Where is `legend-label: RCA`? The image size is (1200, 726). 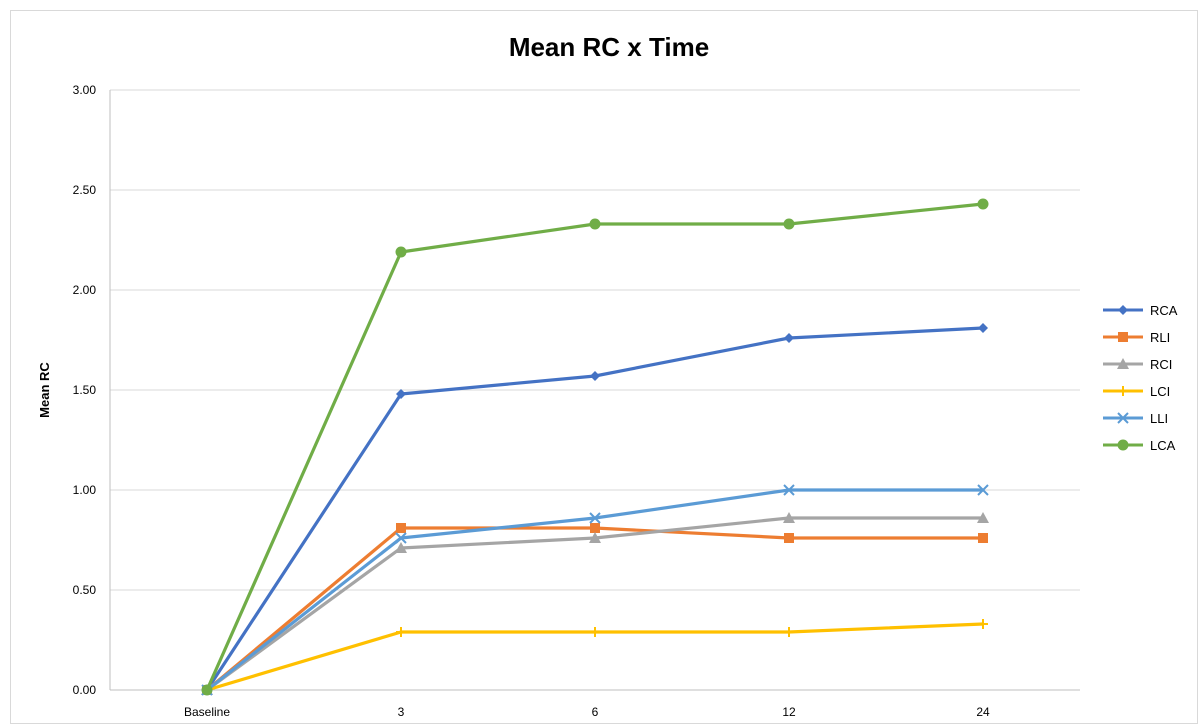
legend-label: RCA is located at coordinates (1164, 310).